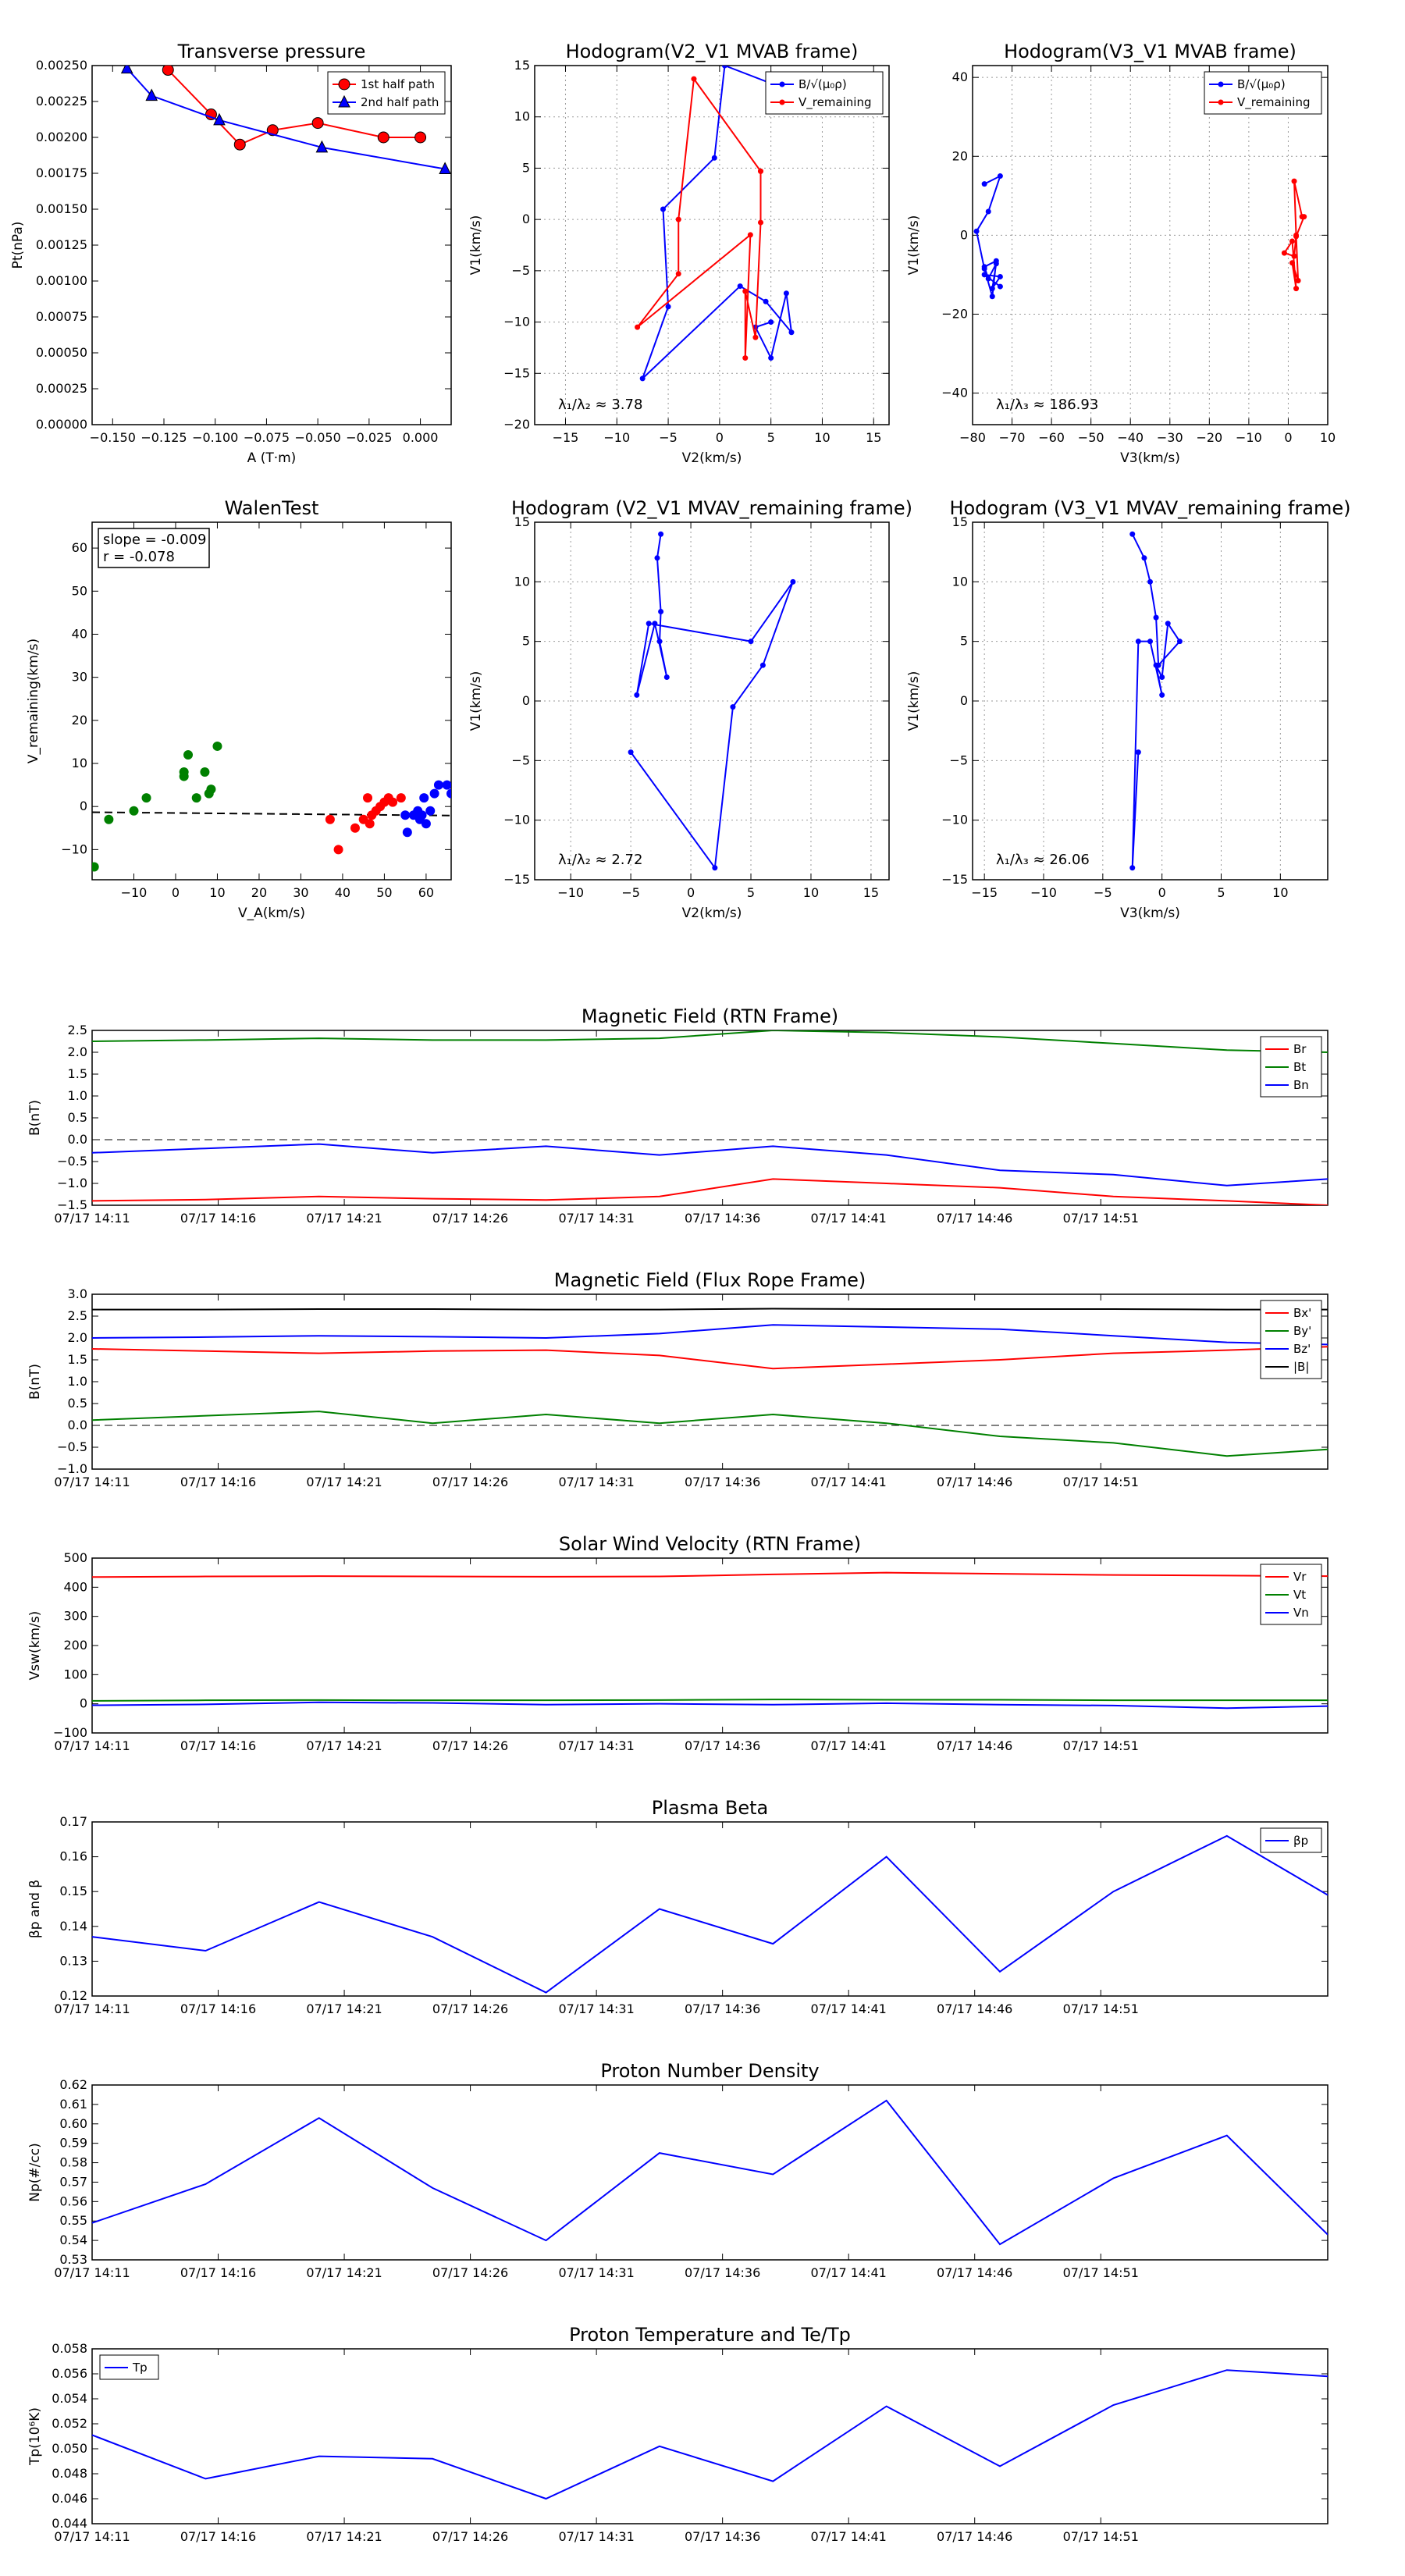 This screenshot has width=1405, height=2576. Describe the element at coordinates (1170, 437) in the screenshot. I see `x-tick-label: −30` at that location.